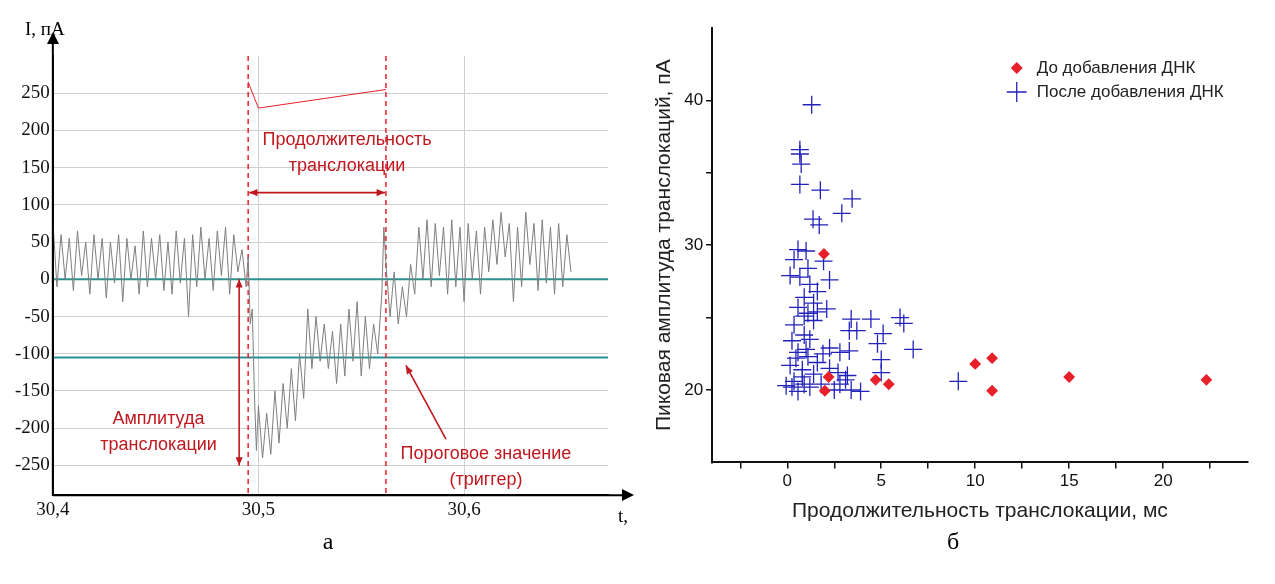 The height and width of the screenshot is (584, 1275). I want to click on y-tick-label: 0, so click(45, 278).